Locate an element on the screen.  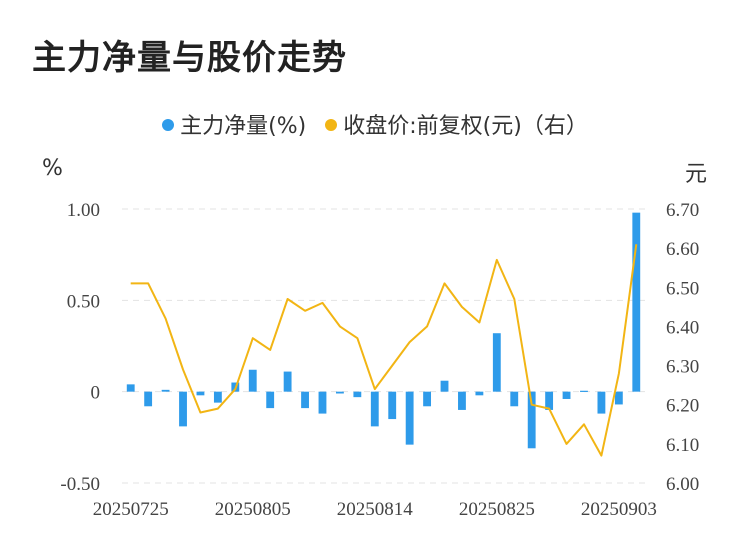
y-right-tick-label: 6.30 is located at coordinates (682, 367).